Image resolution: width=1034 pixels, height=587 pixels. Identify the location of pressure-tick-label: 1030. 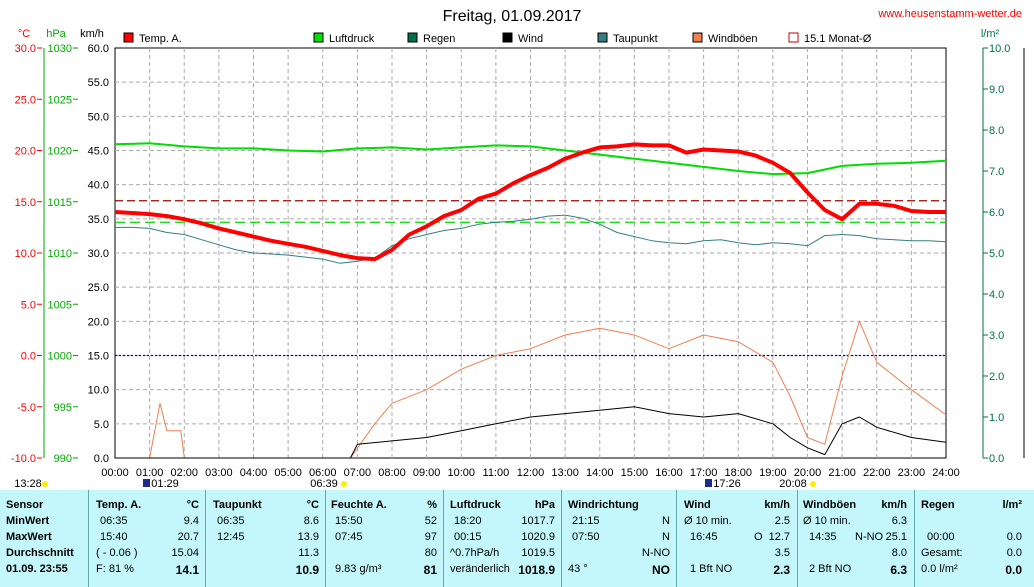
(60, 49).